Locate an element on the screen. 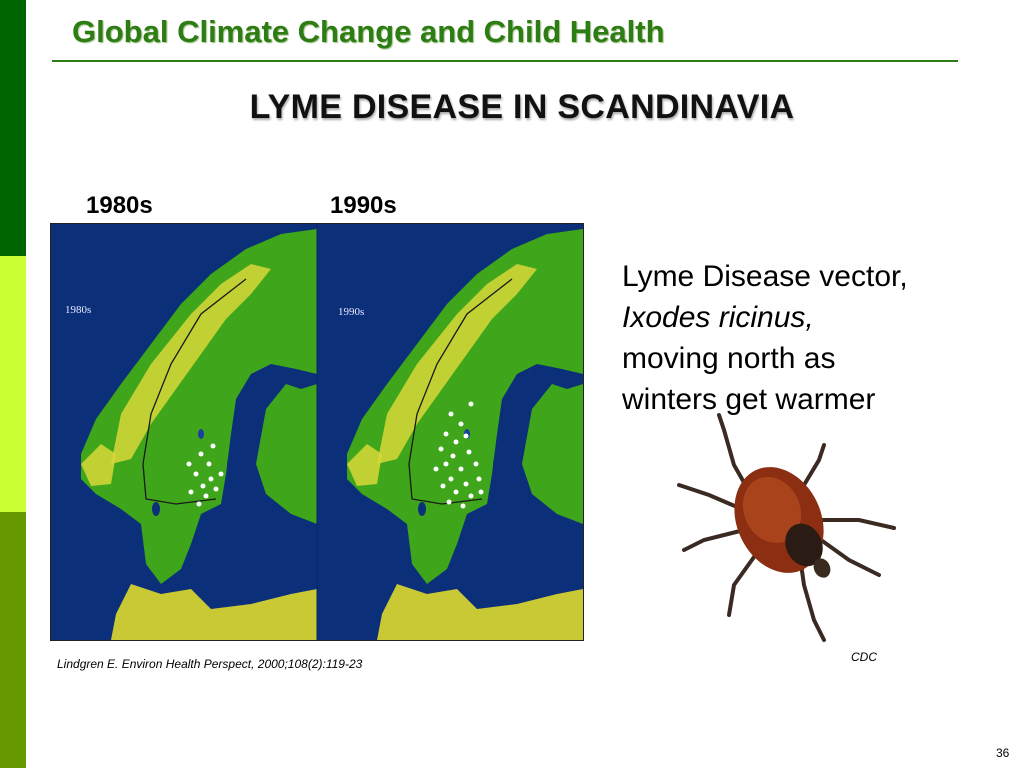 The height and width of the screenshot is (768, 1024). sidebar-segment-top is located at coordinates (13, 128).